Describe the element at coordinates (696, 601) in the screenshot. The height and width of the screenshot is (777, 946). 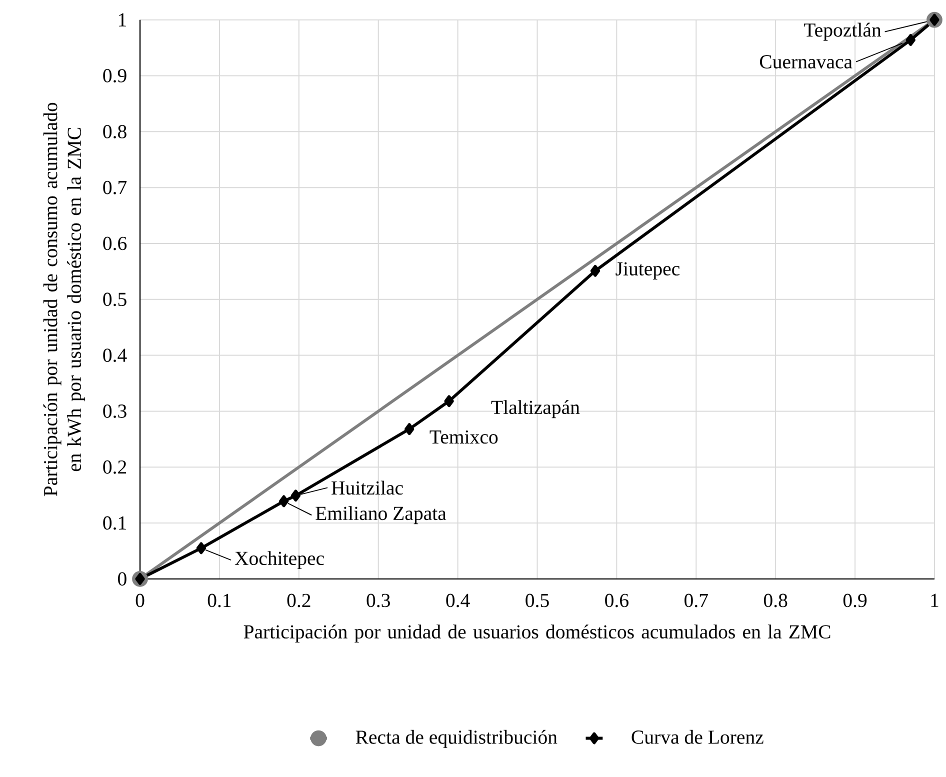
I see `x-tick-label: 0.7` at that location.